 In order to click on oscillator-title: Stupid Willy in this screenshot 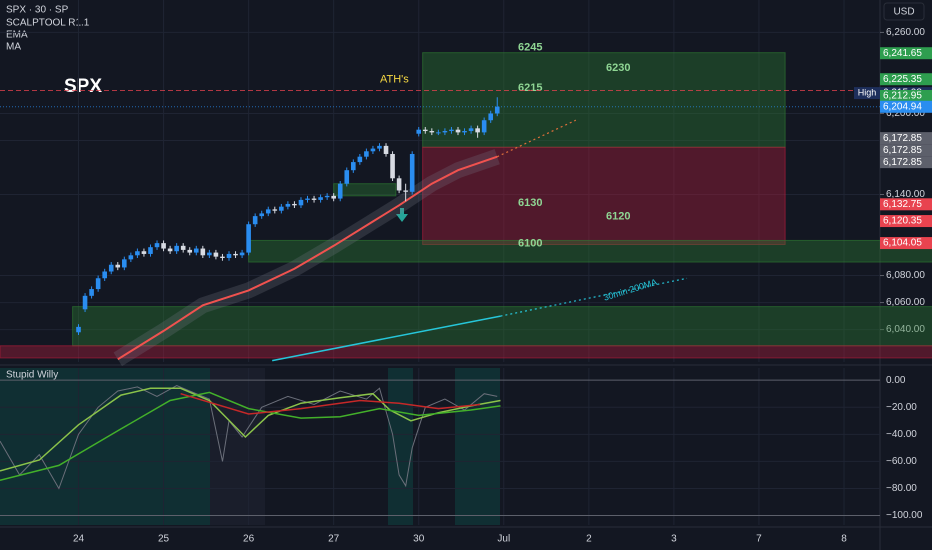, I will do `click(32, 375)`.